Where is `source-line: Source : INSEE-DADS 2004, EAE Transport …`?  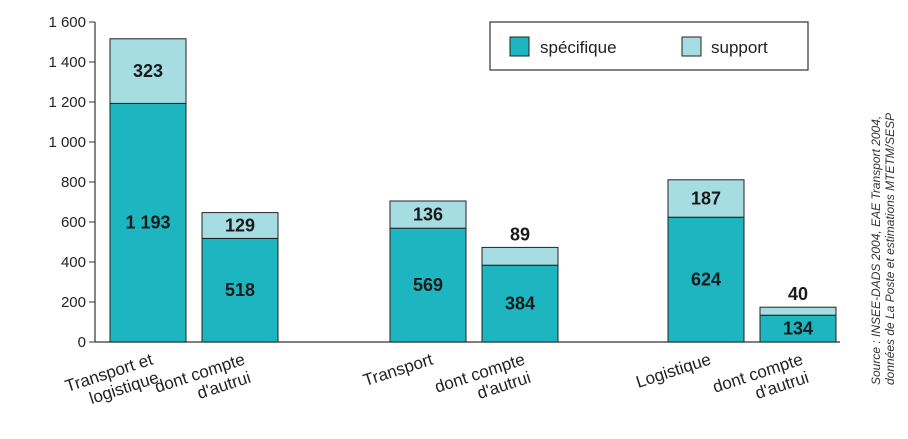 source-line: Source : INSEE-DADS 2004, EAE Transport … is located at coordinates (876, 250).